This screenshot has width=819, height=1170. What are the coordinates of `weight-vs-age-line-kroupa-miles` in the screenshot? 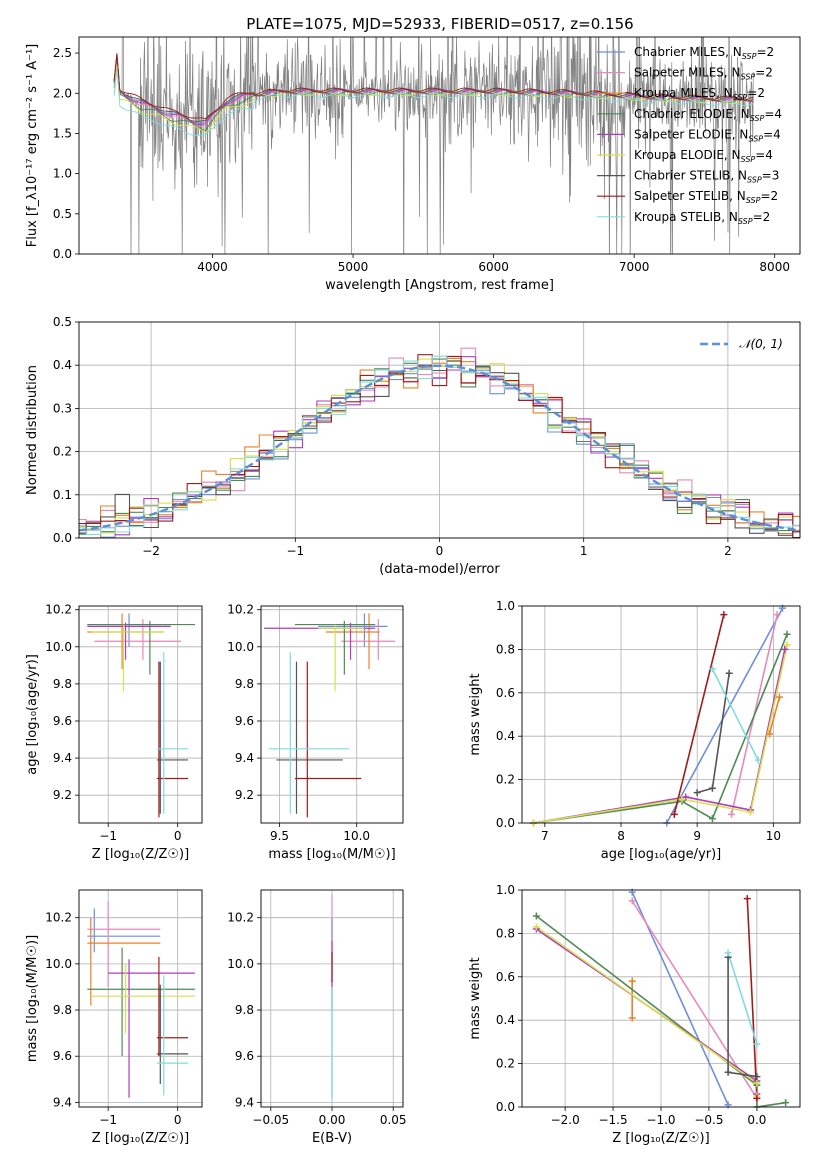 It's located at (774, 715).